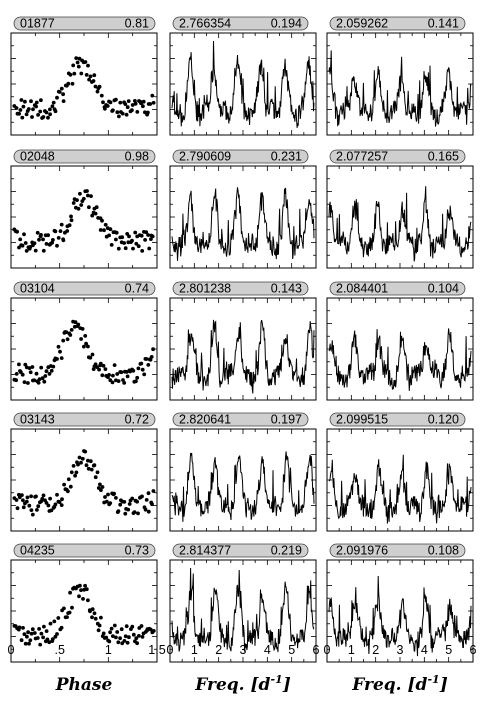 The height and width of the screenshot is (705, 491). What do you see at coordinates (397, 157) in the screenshot?
I see `panel-label-spec2: 2.077257 0.165` at bounding box center [397, 157].